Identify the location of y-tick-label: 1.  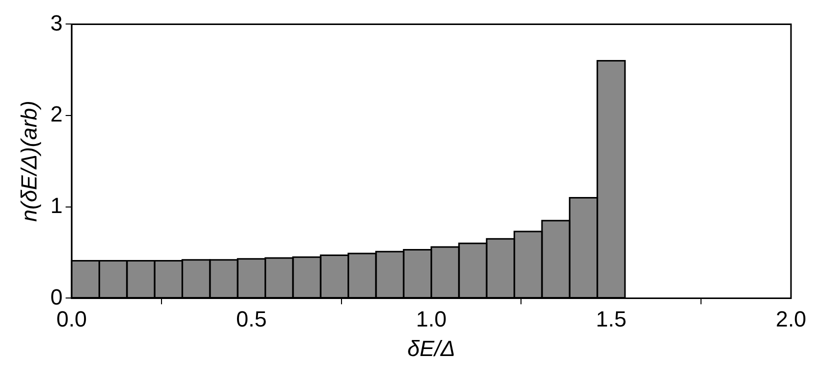
(56, 205).